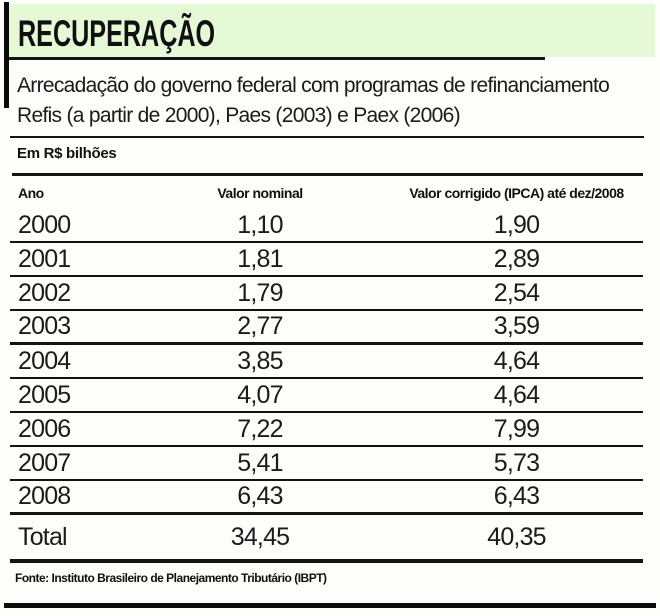 This screenshot has width=660, height=616. Describe the element at coordinates (516, 462) in the screenshot. I see `cell-valor-corrigido: 5,73` at that location.